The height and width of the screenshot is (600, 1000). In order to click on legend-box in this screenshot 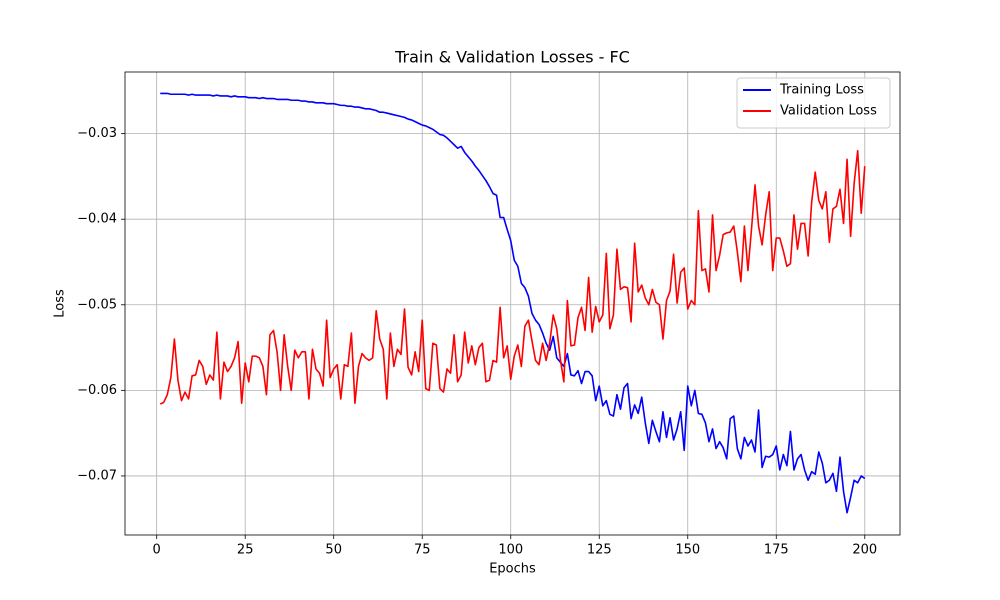, I will do `click(813, 103)`.